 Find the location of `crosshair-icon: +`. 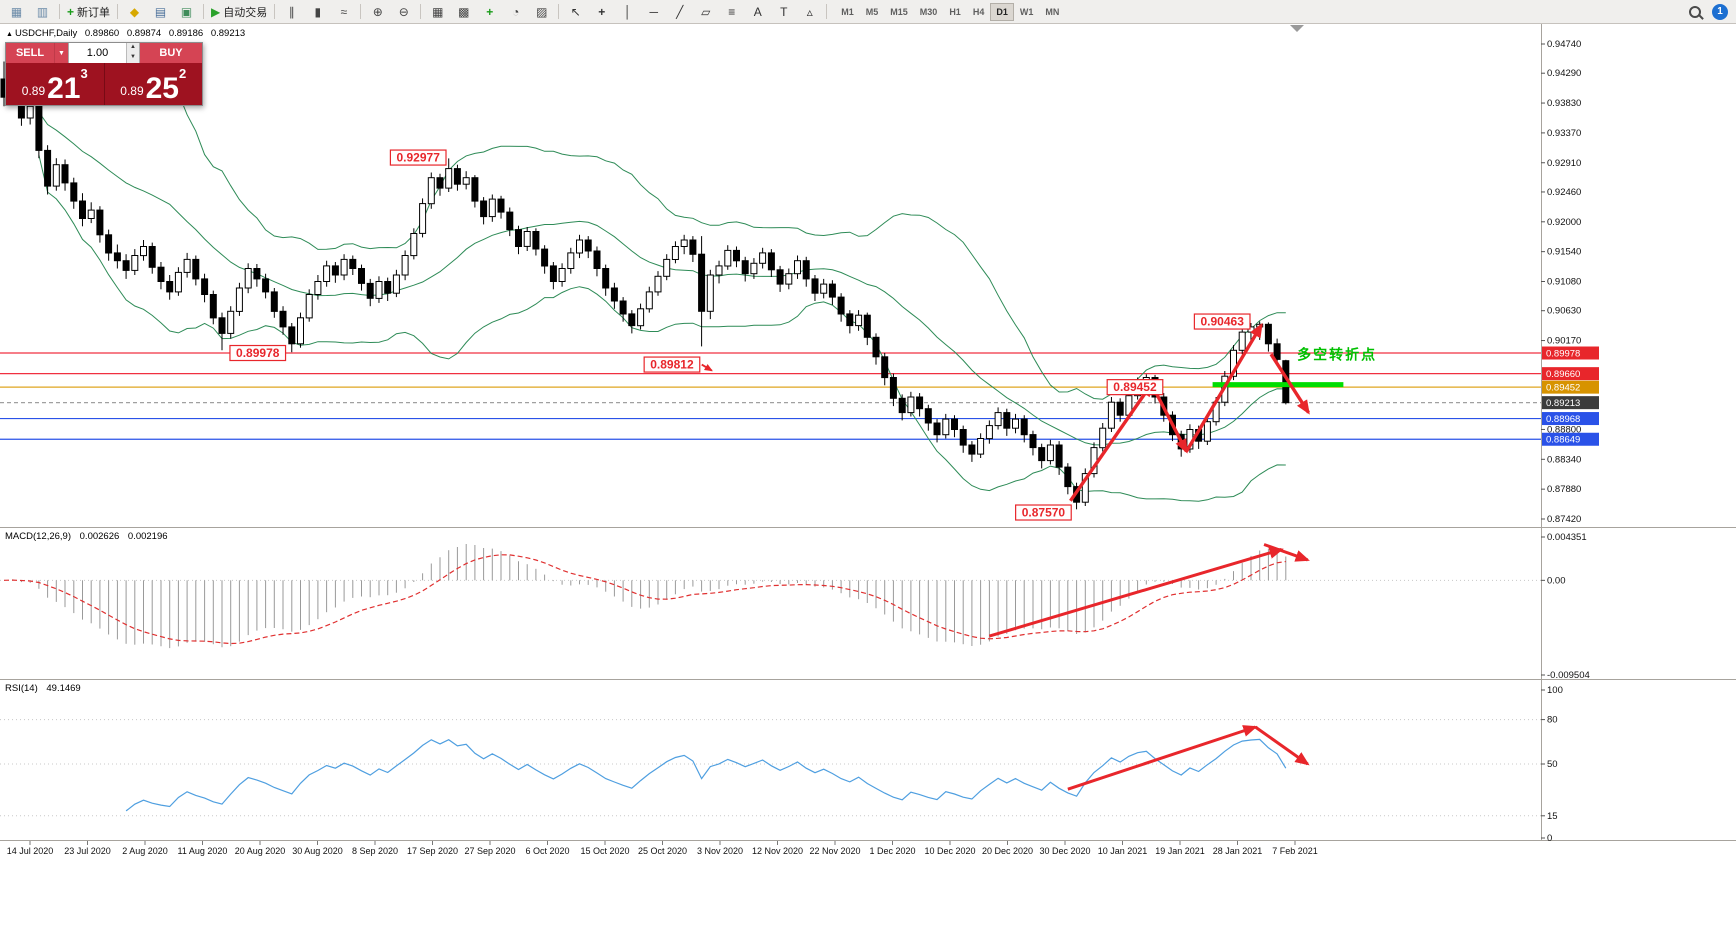

crosshair-icon: + is located at coordinates (602, 11).